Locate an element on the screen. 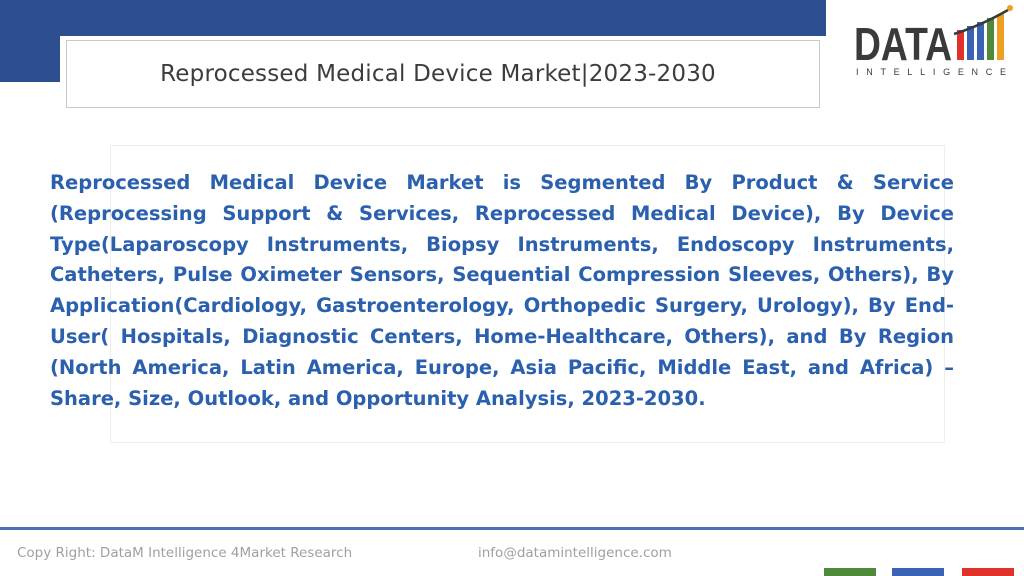 This screenshot has width=1024, height=576. logo-word: DATA is located at coordinates (903, 44).